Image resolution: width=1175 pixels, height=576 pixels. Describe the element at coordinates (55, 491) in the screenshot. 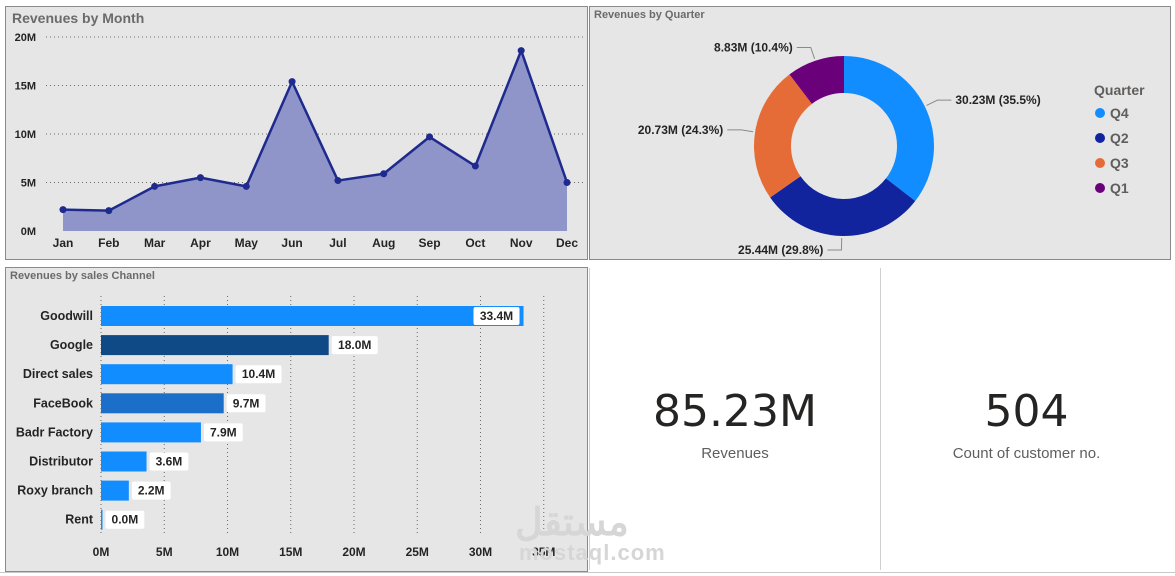

I see `category-label: Roxy branch` at that location.